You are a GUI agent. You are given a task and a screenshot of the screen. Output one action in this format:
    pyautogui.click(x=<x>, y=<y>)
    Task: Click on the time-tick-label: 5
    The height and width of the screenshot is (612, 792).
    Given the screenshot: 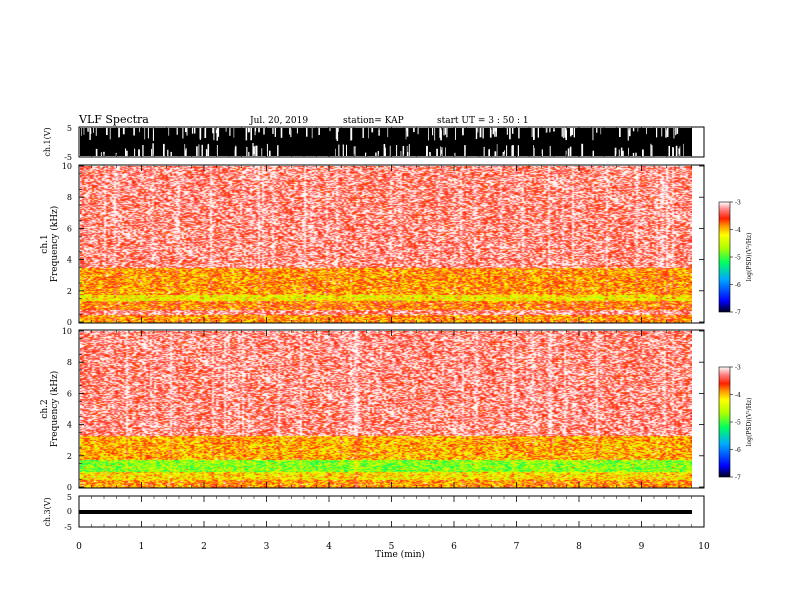 What is the action you would take?
    pyautogui.click(x=392, y=547)
    